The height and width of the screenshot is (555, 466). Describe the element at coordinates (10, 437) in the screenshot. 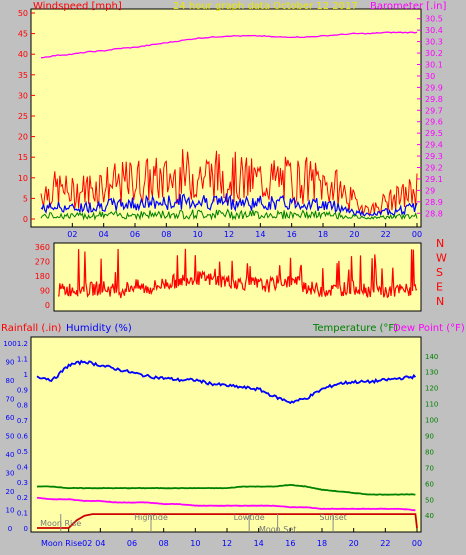

I see `humidity-tick-label: 50` at that location.